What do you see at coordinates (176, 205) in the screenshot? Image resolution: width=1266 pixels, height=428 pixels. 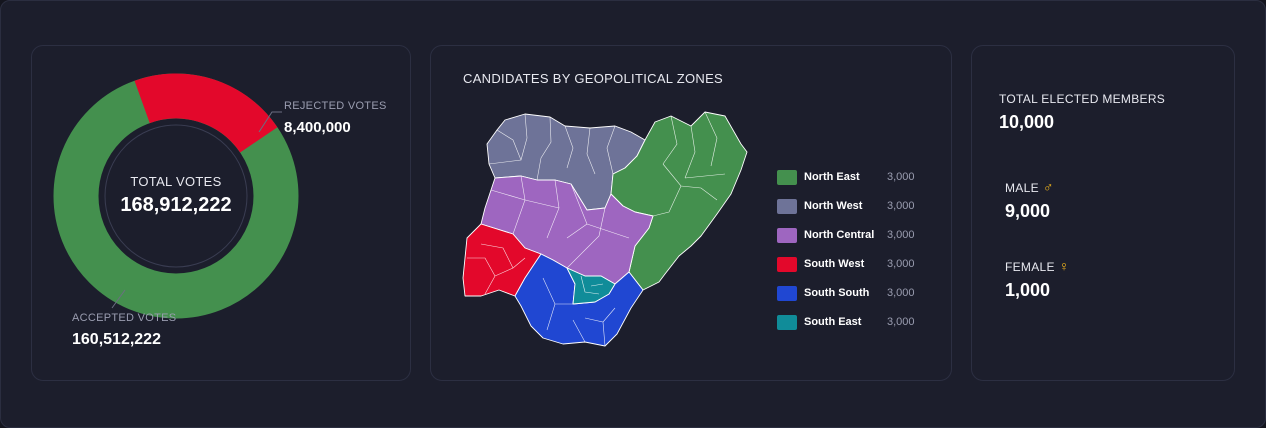 I see `total-votes-value: 168,912,222` at bounding box center [176, 205].